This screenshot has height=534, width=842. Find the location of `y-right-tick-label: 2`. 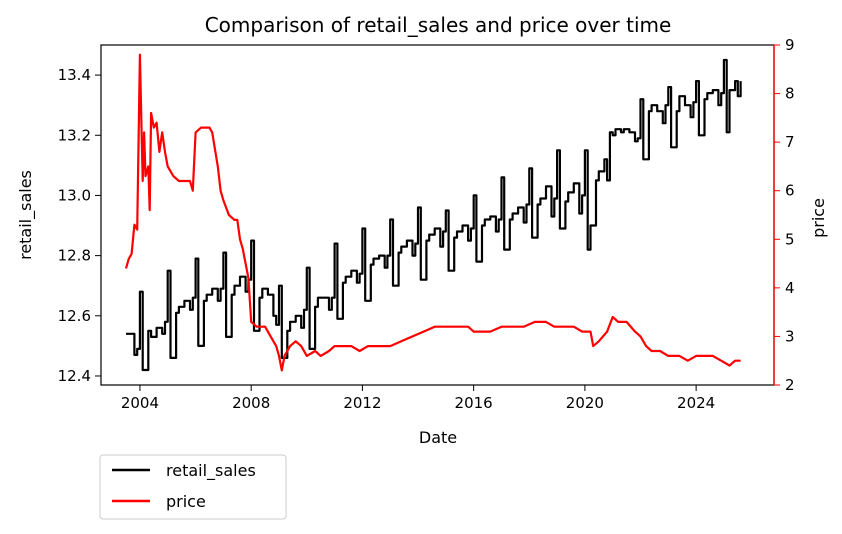

y-right-tick-label: 2 is located at coordinates (790, 385).